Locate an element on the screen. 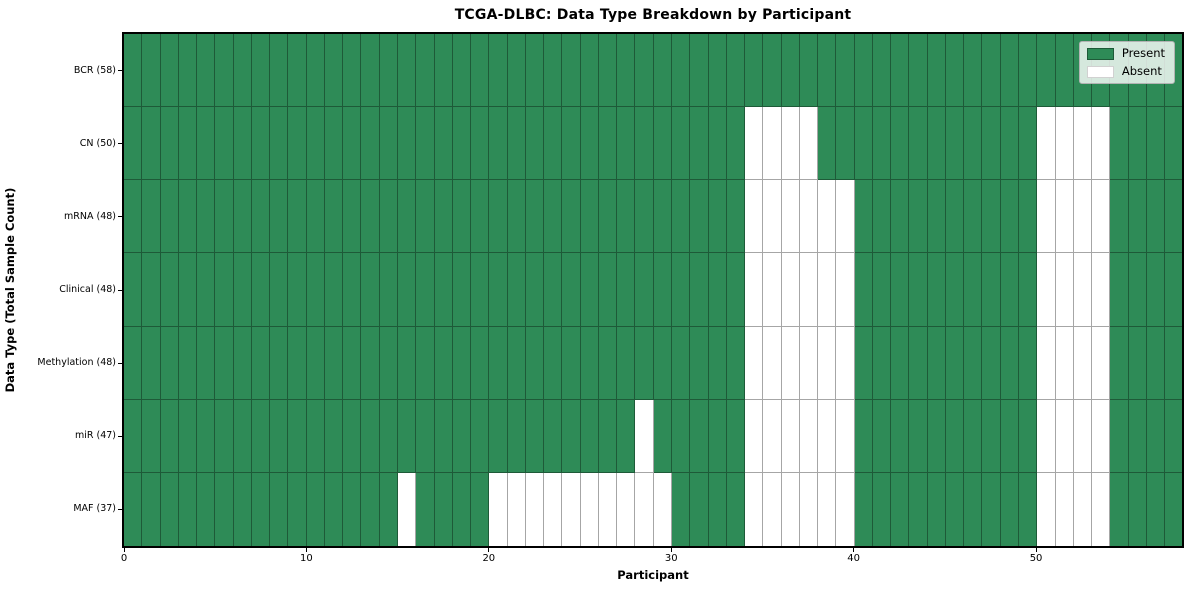  y-tick-label: Clinical (48) is located at coordinates (87, 289).